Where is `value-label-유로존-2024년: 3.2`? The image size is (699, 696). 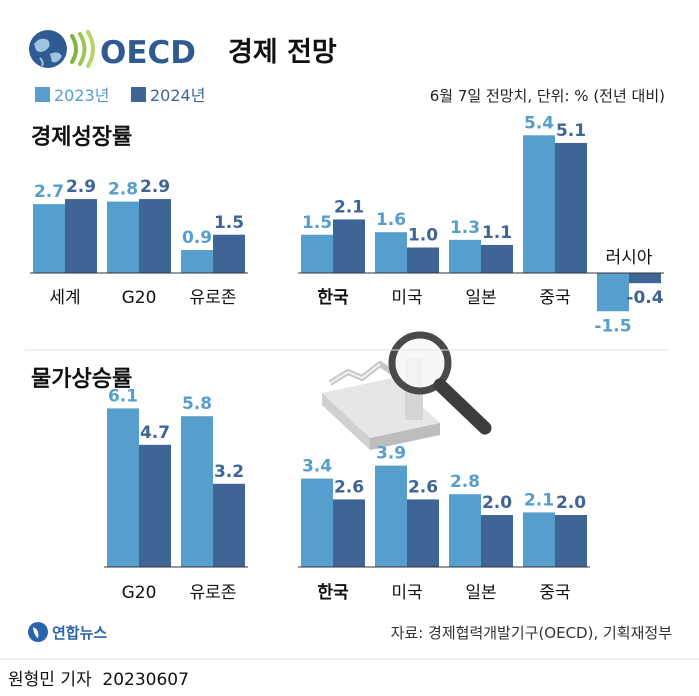 value-label-유로존-2024년: 3.2 is located at coordinates (229, 472).